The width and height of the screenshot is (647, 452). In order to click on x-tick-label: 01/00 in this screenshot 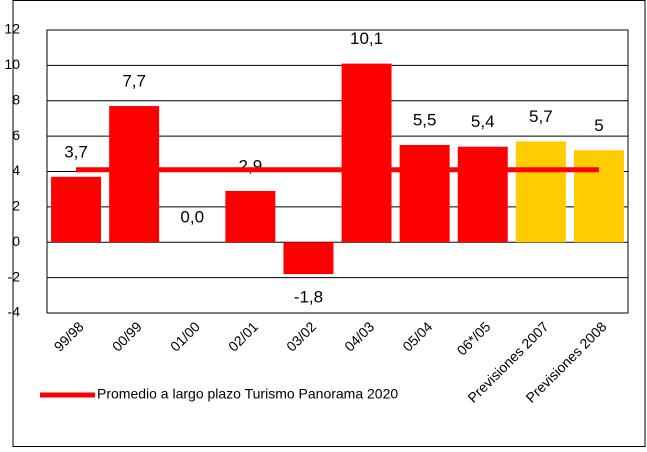, I will do `click(185, 336)`.